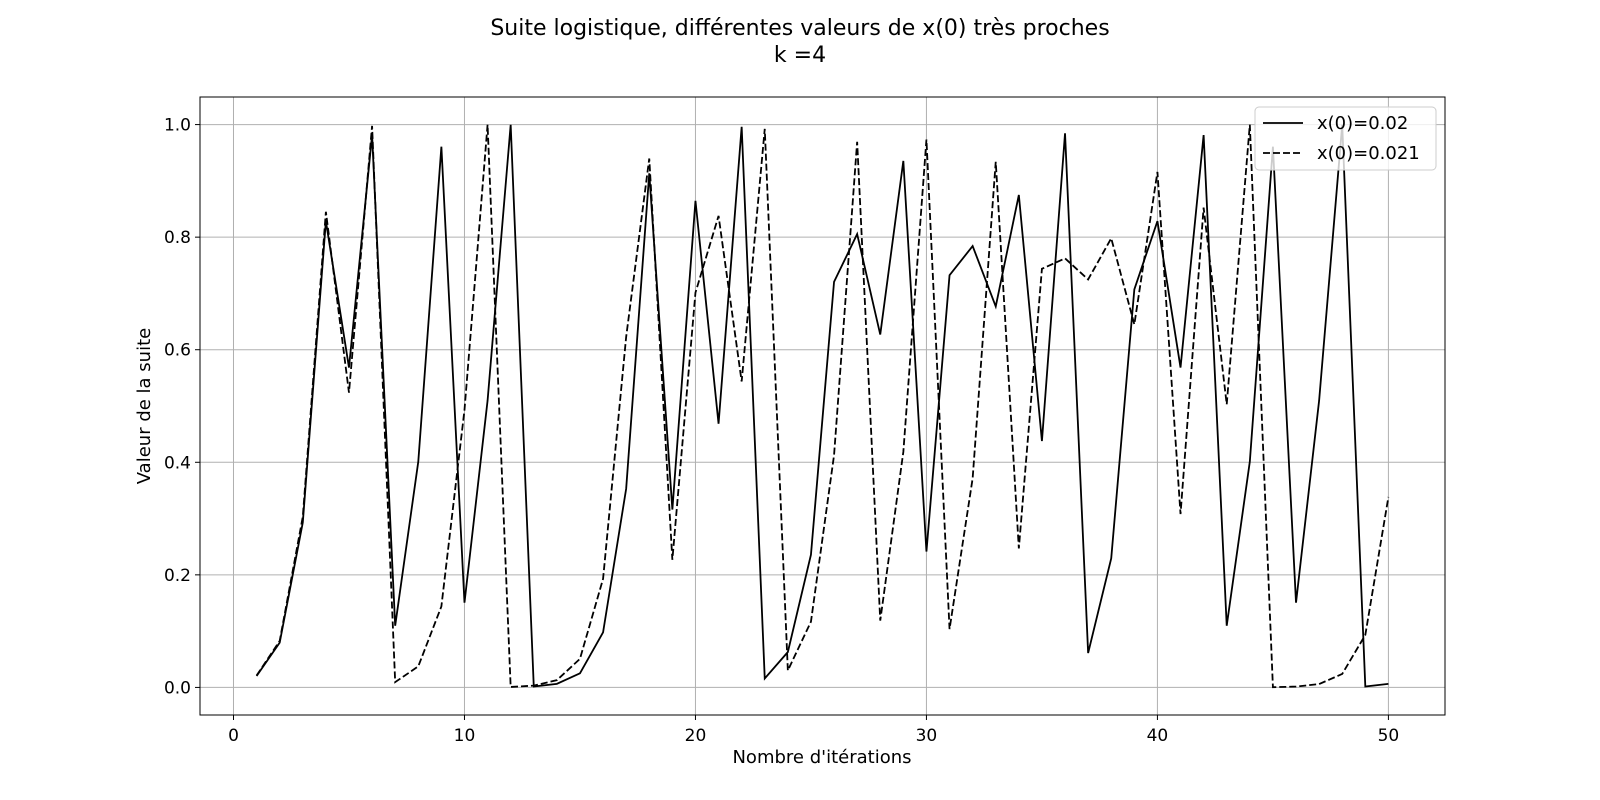 The height and width of the screenshot is (800, 1600). I want to click on y-tick-label: 1.0, so click(177, 126).